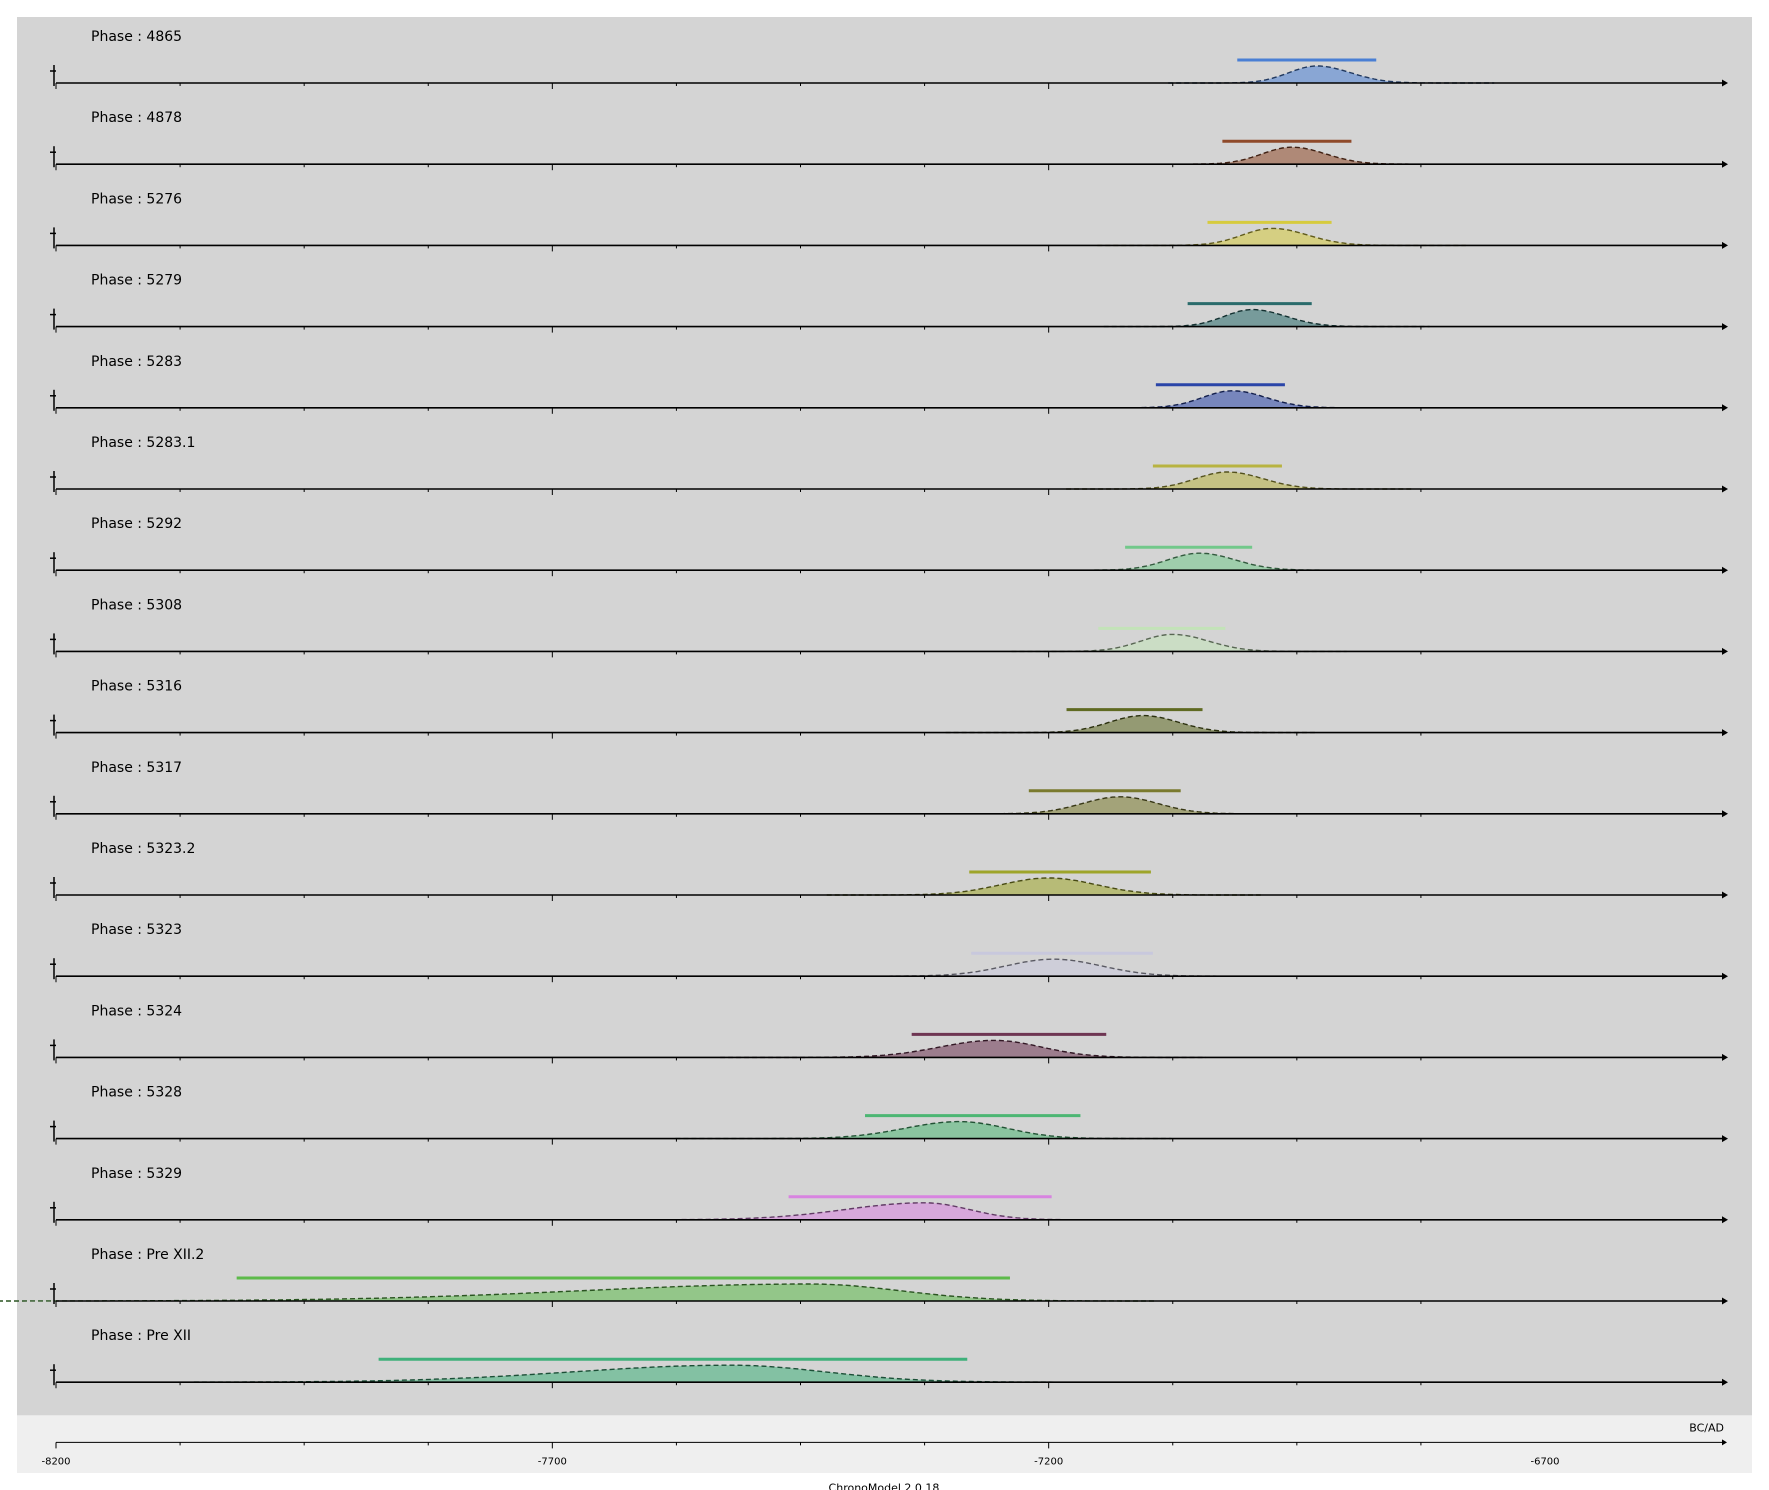  I want to click on phase-label: Phase : 5323.2, so click(143, 849).